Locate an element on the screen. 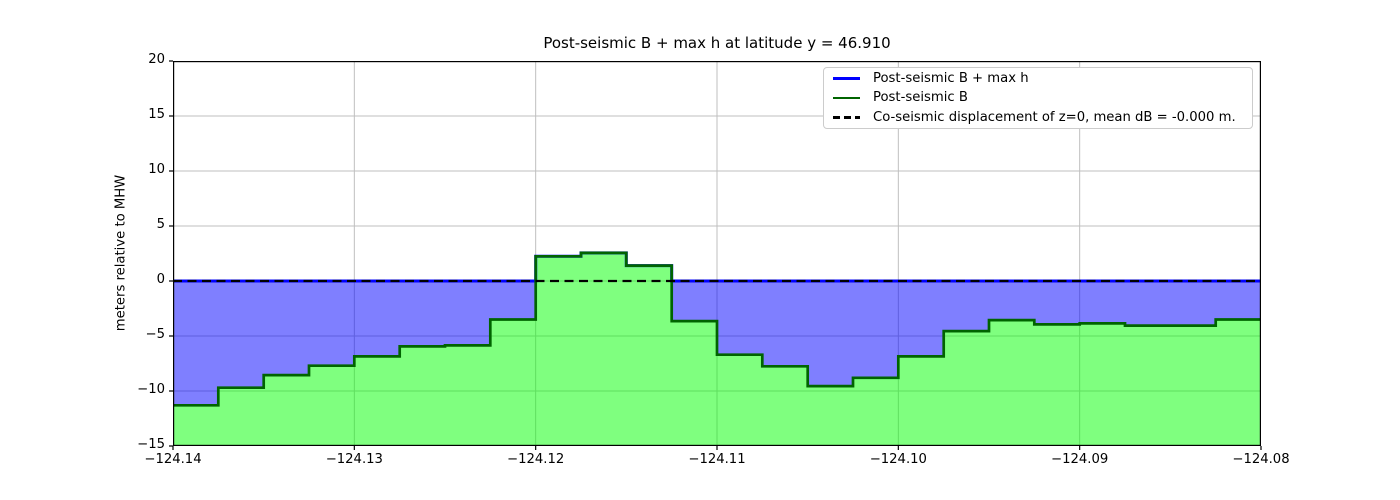 The image size is (1400, 500). x-tick-label: −124.13 is located at coordinates (354, 459).